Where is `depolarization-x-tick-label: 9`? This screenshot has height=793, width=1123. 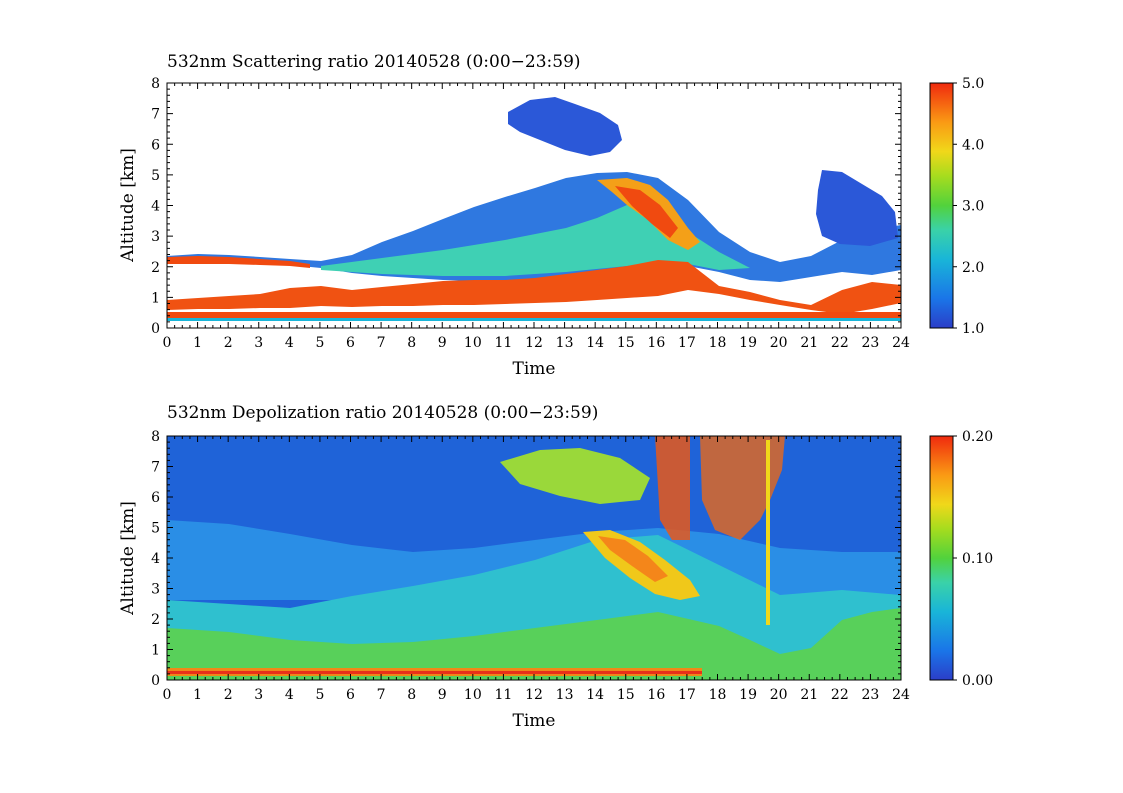
depolarization-x-tick-label: 9 is located at coordinates (442, 695).